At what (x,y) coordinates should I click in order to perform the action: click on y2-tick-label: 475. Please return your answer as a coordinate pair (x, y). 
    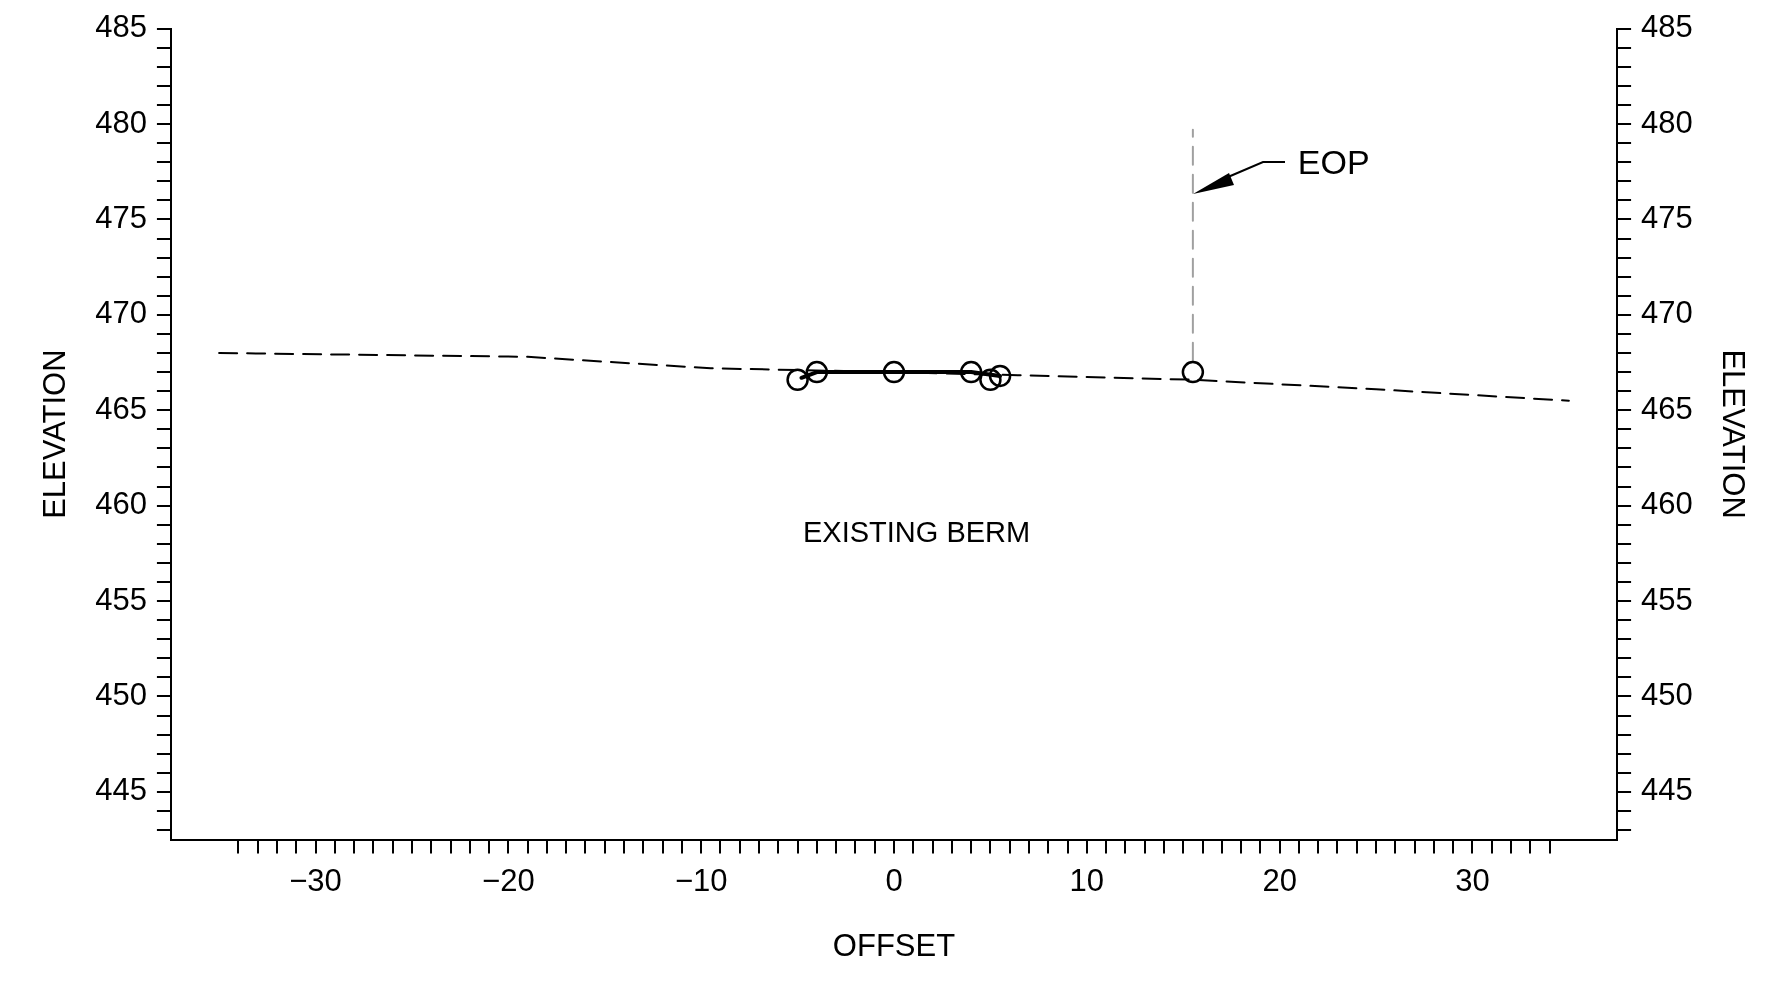
    Looking at the image, I should click on (1667, 217).